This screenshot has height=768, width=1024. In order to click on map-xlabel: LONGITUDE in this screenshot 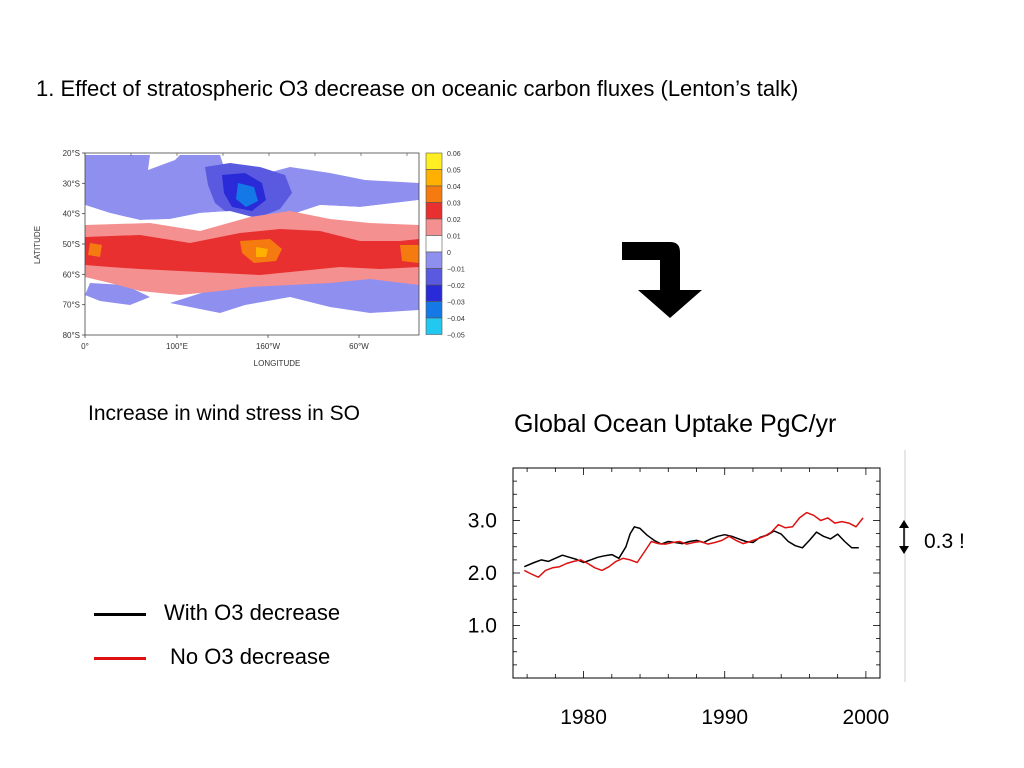, I will do `click(277, 363)`.